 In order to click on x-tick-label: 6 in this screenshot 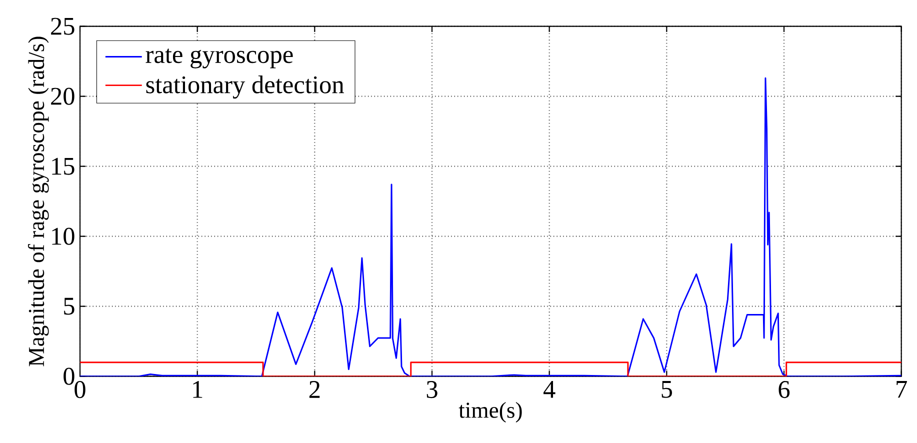, I will do `click(784, 389)`.